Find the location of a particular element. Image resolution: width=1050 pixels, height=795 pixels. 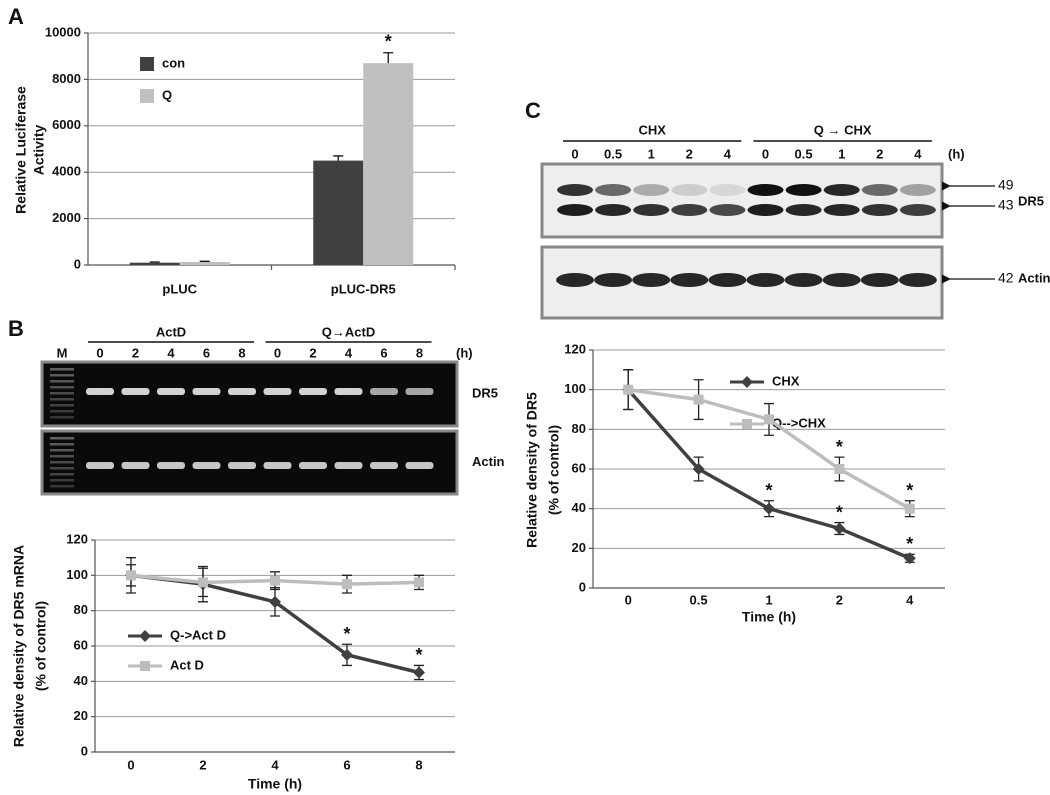

y-tick-label: 0 is located at coordinates (582, 586).